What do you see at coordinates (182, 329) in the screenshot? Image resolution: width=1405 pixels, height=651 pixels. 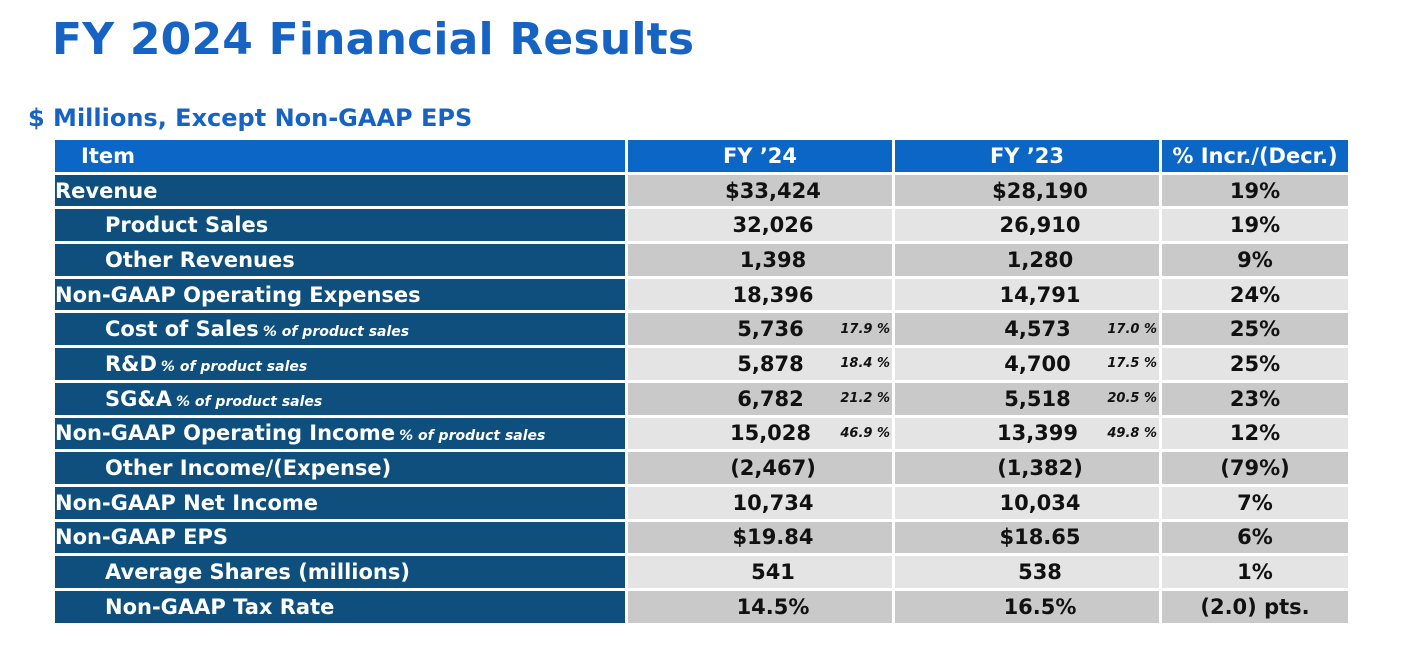 I see `row-item-label: Cost of Sales` at bounding box center [182, 329].